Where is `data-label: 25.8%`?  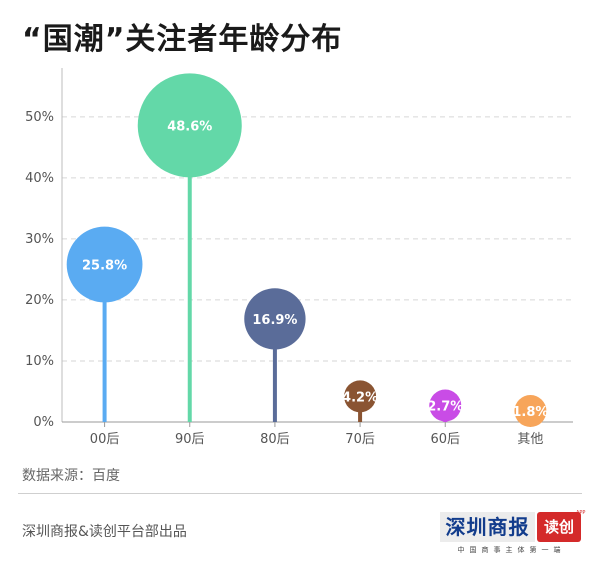 data-label: 25.8% is located at coordinates (104, 266).